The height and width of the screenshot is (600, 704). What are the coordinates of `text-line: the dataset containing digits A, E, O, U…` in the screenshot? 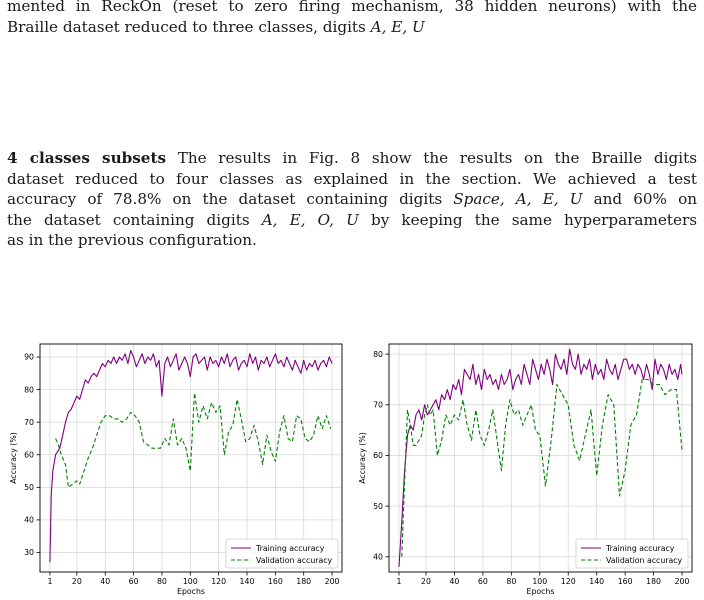 It's located at (352, 220).